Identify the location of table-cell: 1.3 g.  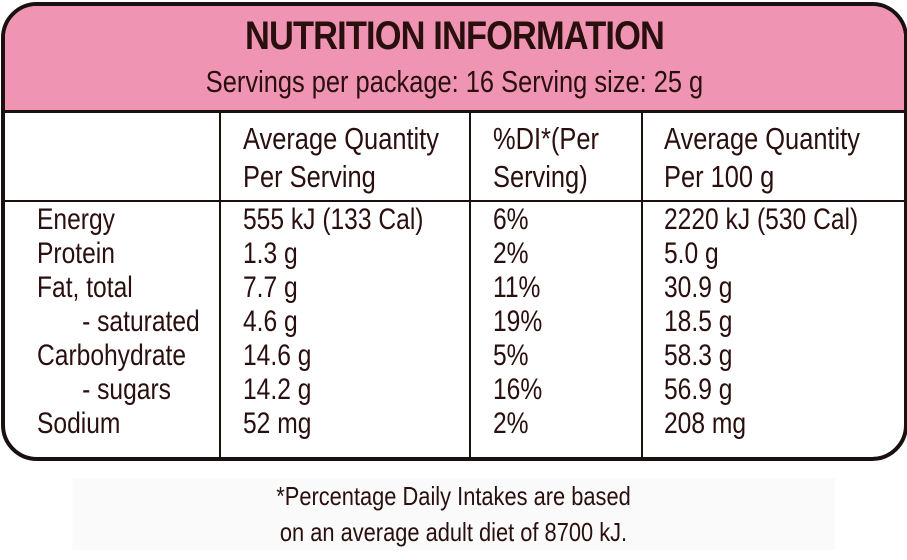
(270, 253).